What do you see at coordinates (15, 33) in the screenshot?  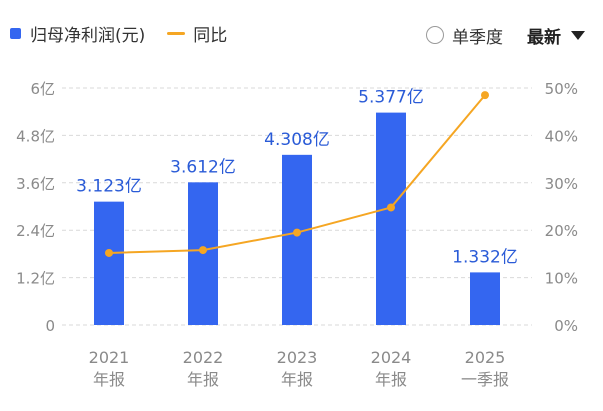 I see `bar-swatch-icon` at bounding box center [15, 33].